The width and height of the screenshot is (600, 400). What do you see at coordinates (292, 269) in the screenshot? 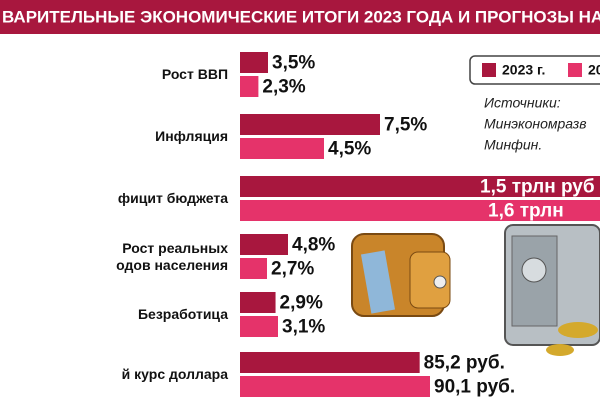
I see `value-label: 2,7%` at bounding box center [292, 269].